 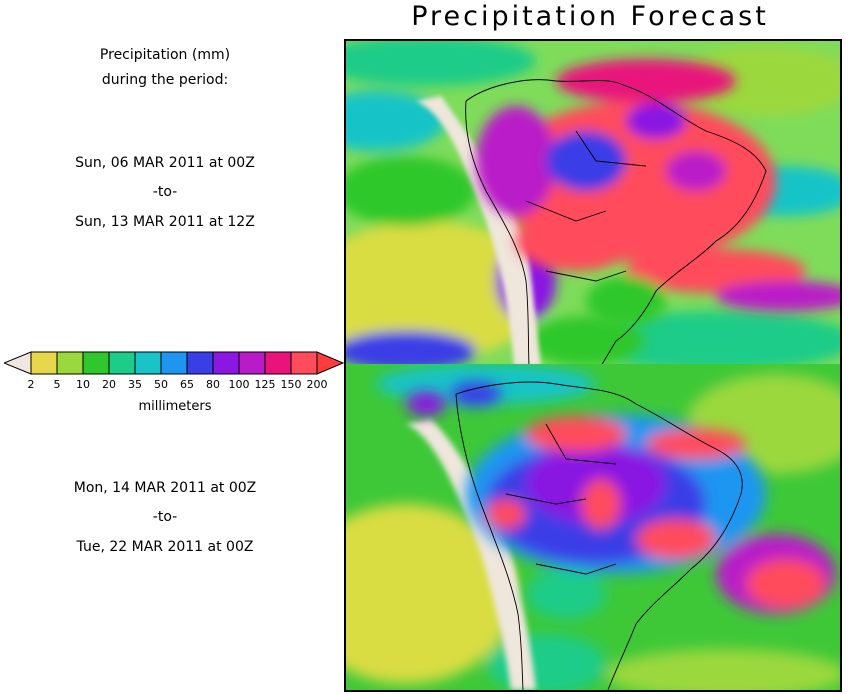 I want to click on coastline, so click(x=616, y=222).